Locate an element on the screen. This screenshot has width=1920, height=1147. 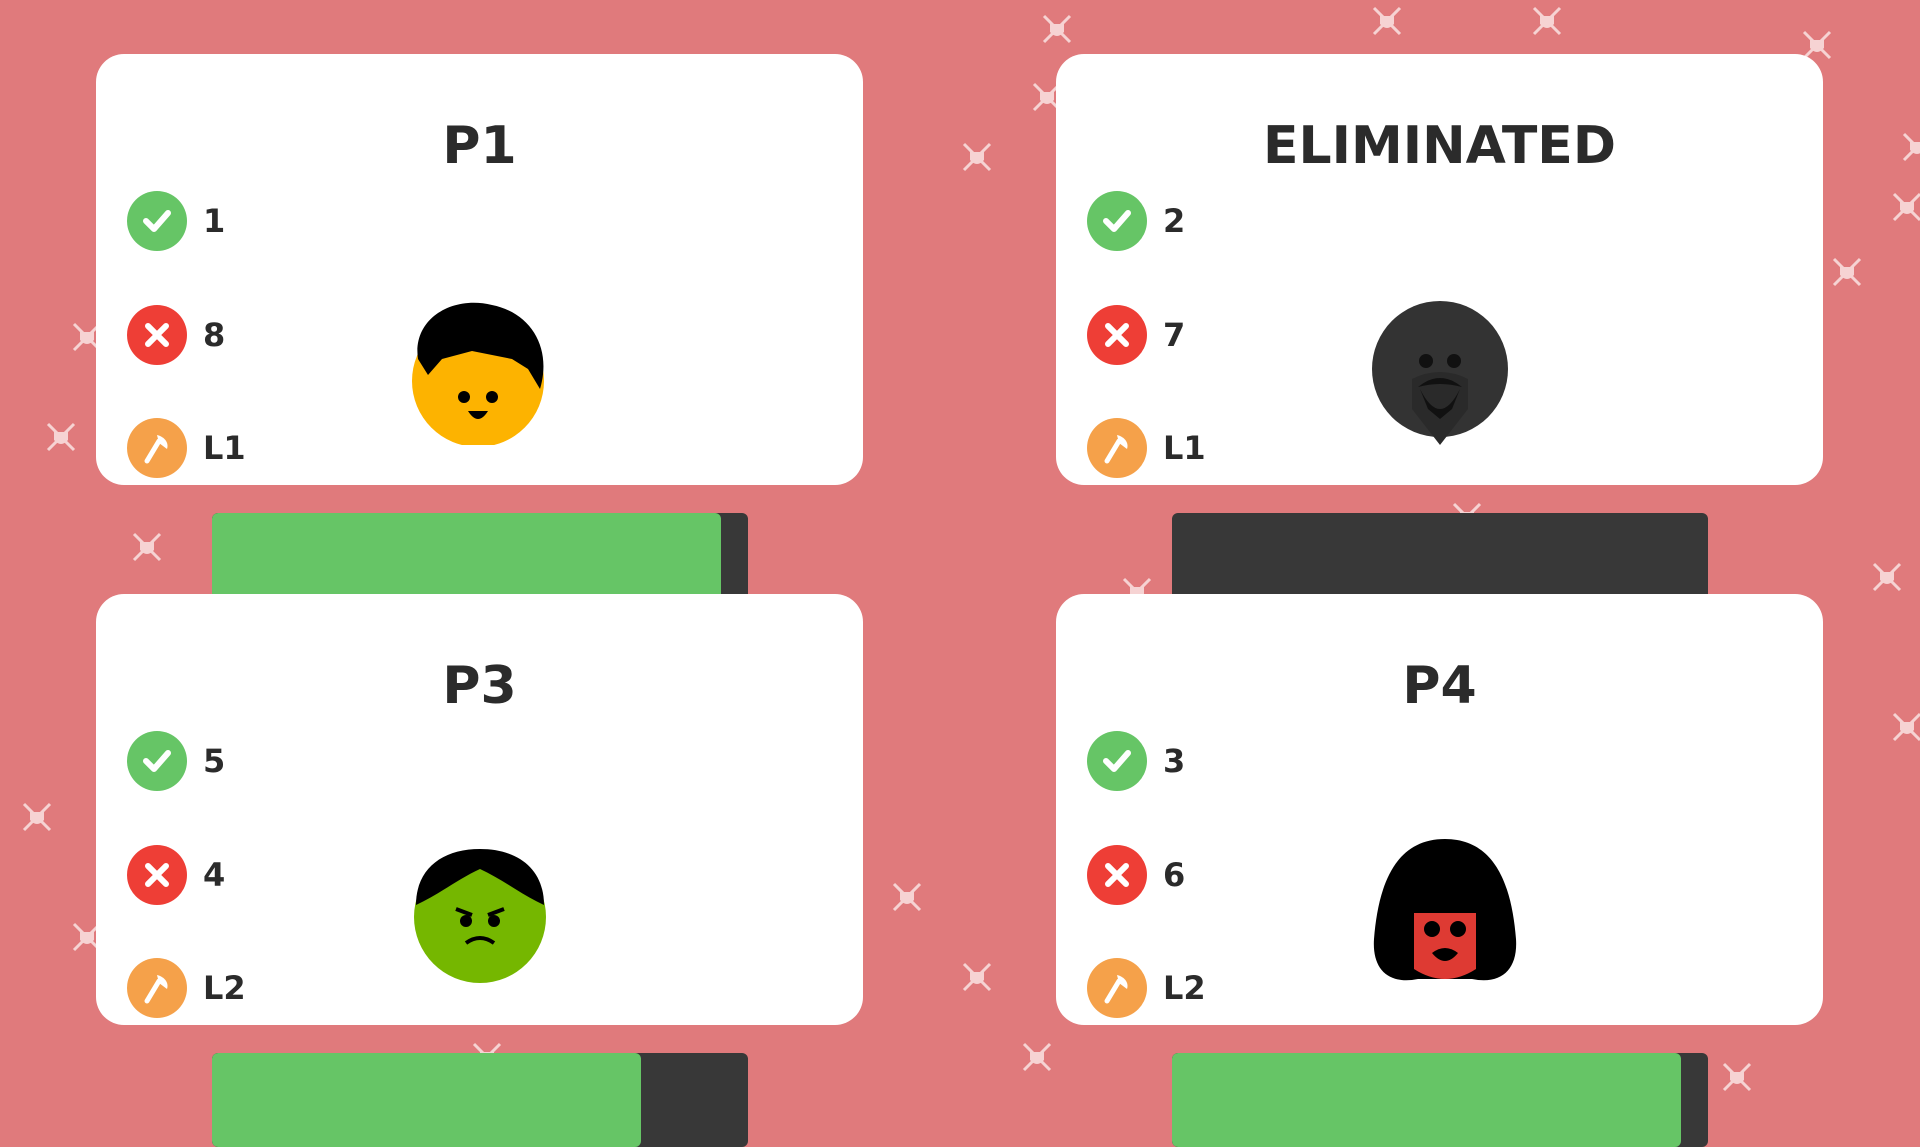
wrong-count: 6 is located at coordinates (1174, 875).